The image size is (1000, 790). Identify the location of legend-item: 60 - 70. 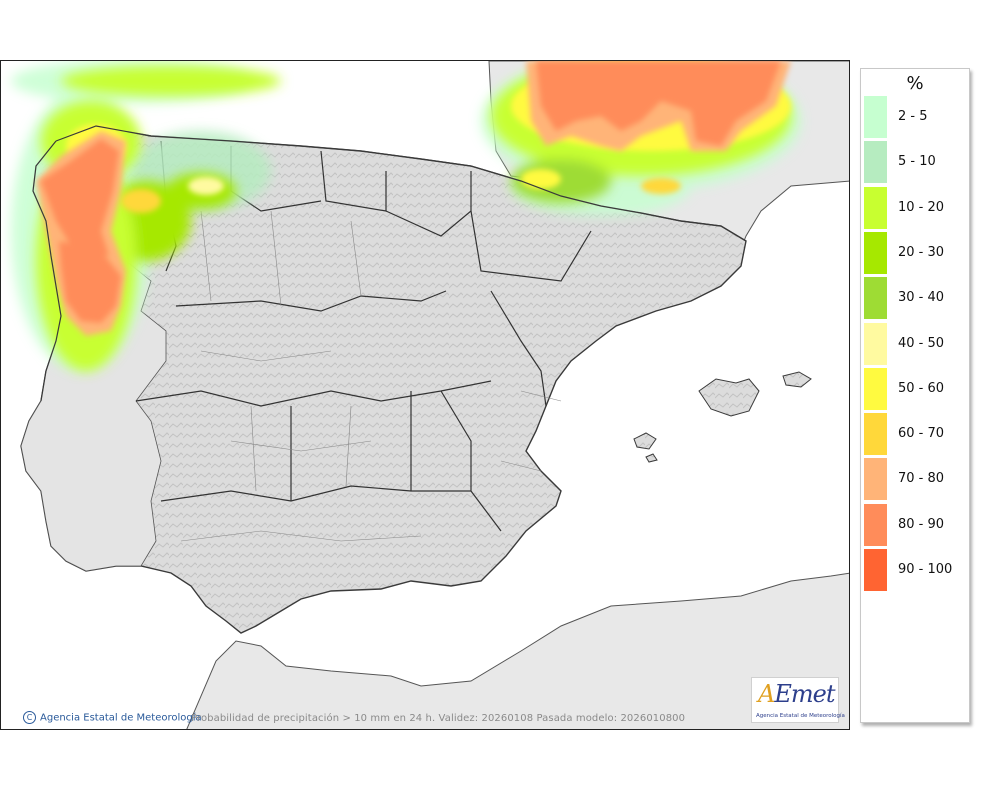
(916, 434).